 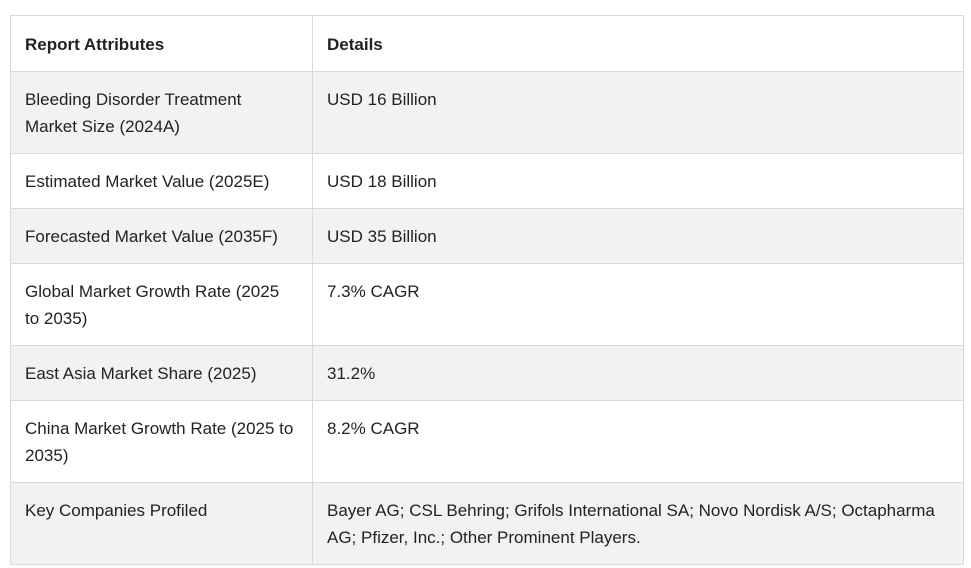 I want to click on attribute-cell: Key Companies Profiled, so click(x=161, y=523).